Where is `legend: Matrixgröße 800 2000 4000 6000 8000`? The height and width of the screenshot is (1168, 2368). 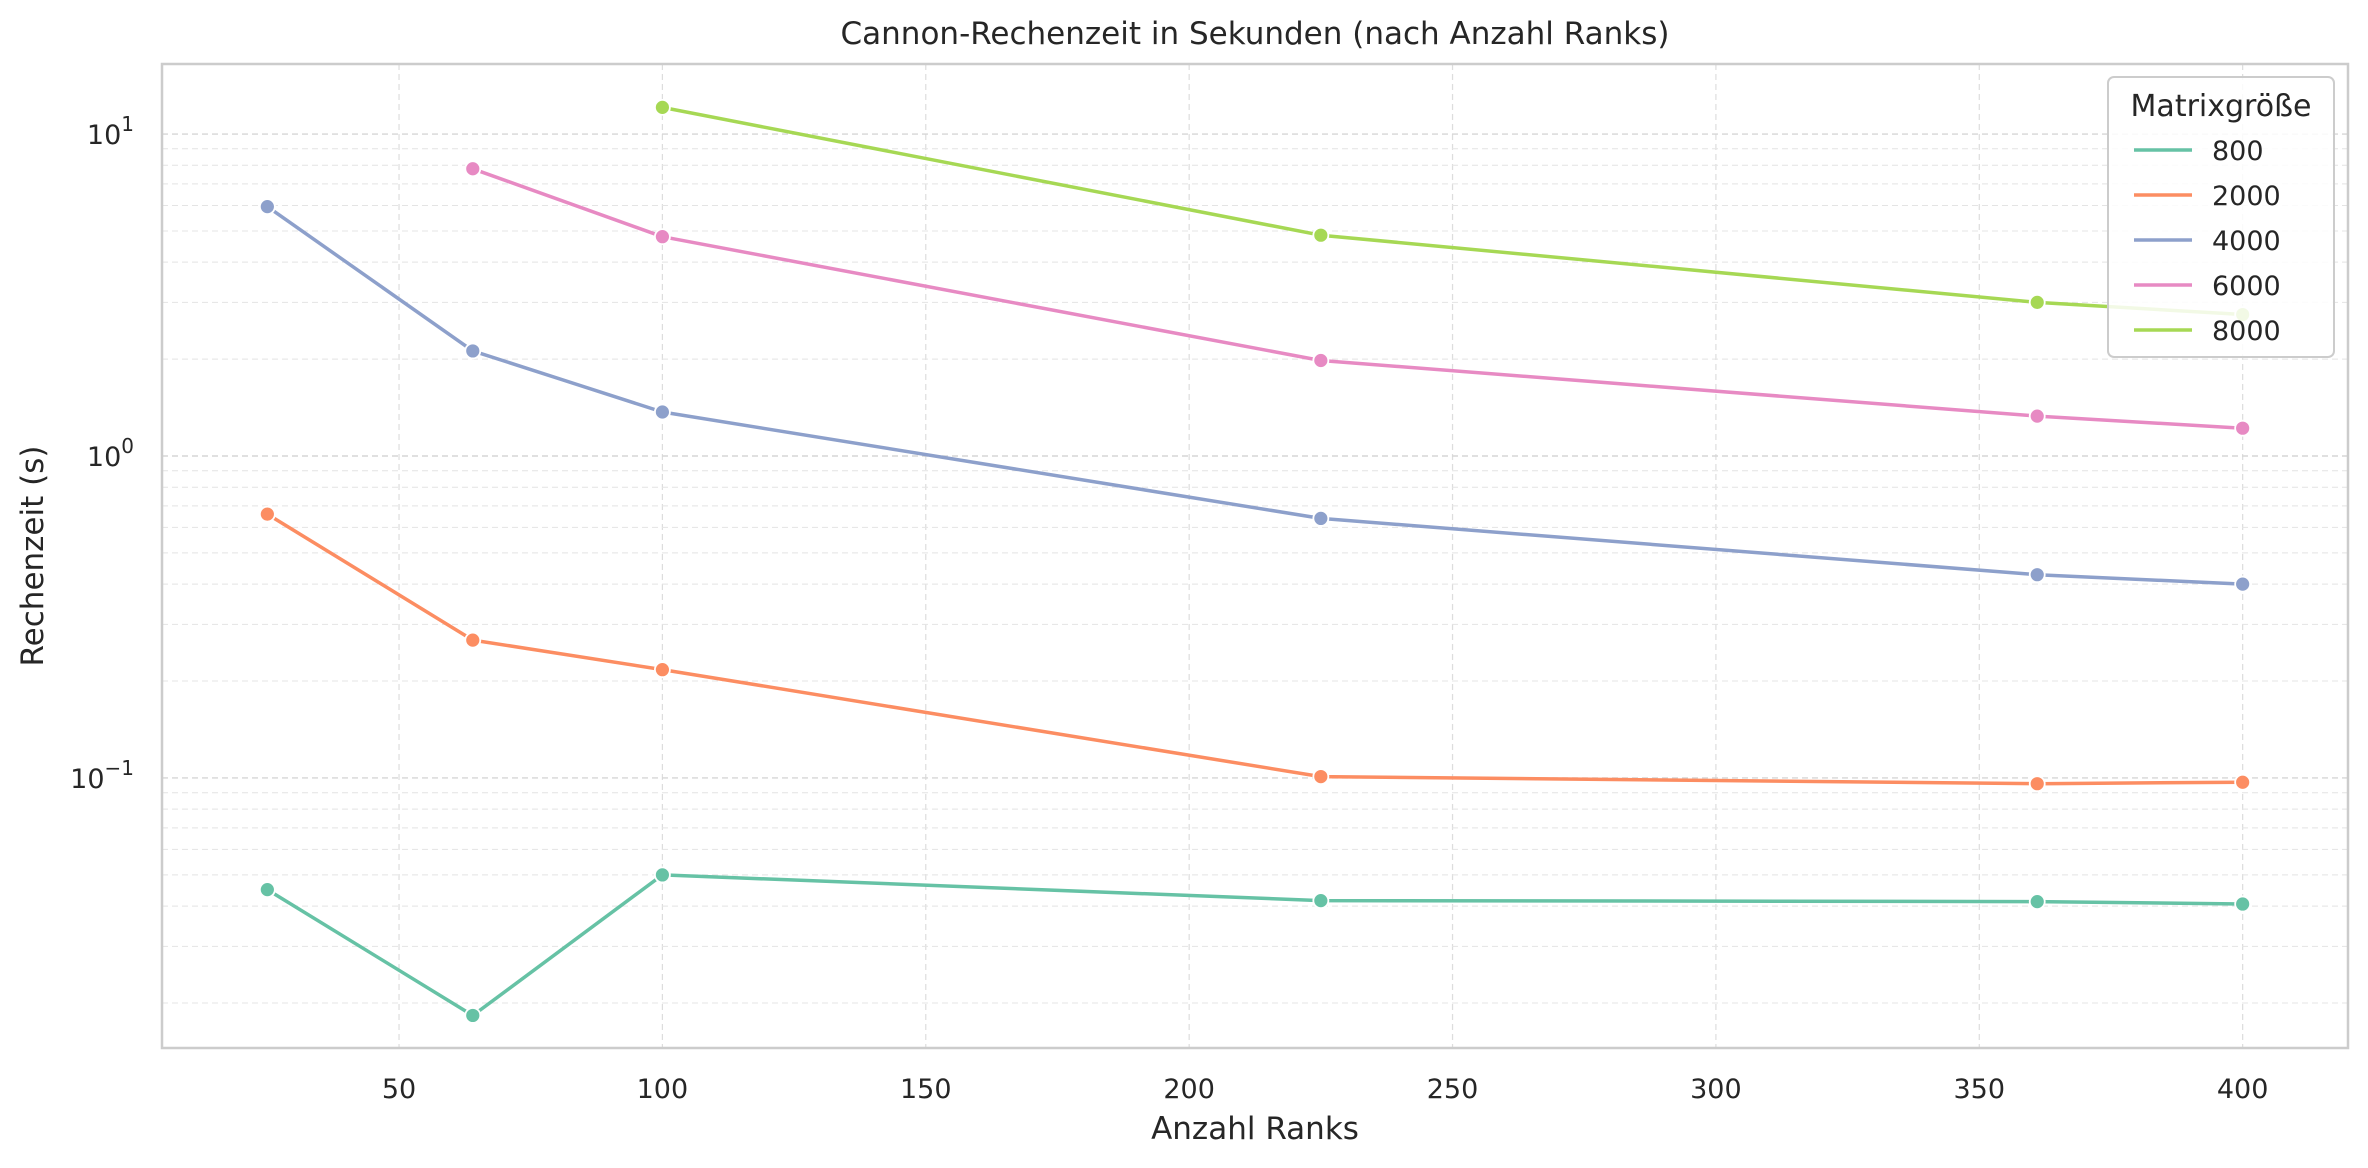
legend: Matrixgröße 800 2000 4000 6000 8000 is located at coordinates (2221, 217).